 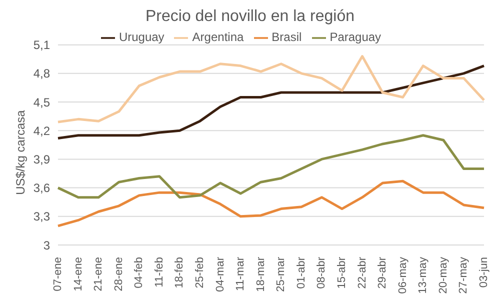 I want to click on legend-label: Argentina, so click(x=218, y=37).